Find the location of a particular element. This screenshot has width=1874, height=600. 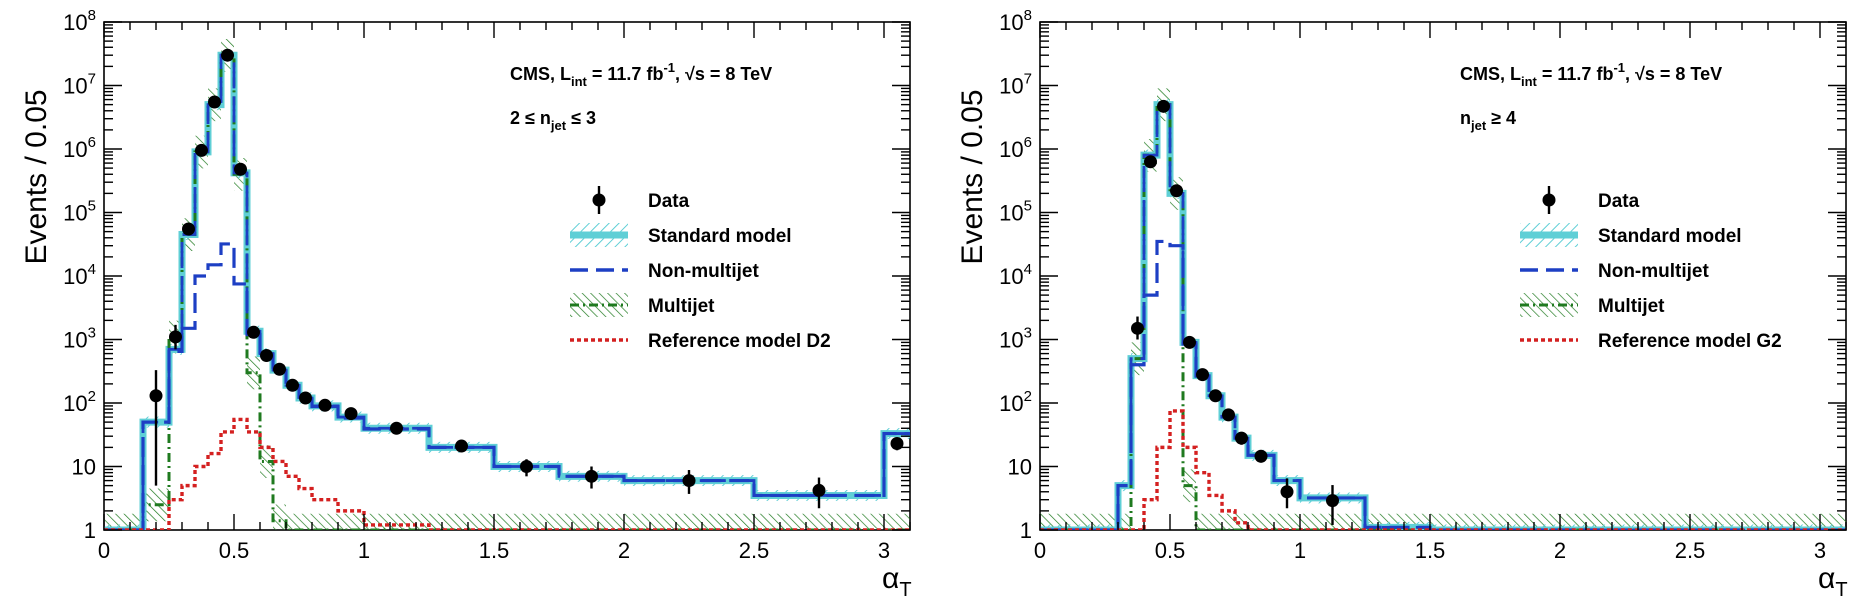

legend-label: Reference model G2 is located at coordinates (1690, 341).